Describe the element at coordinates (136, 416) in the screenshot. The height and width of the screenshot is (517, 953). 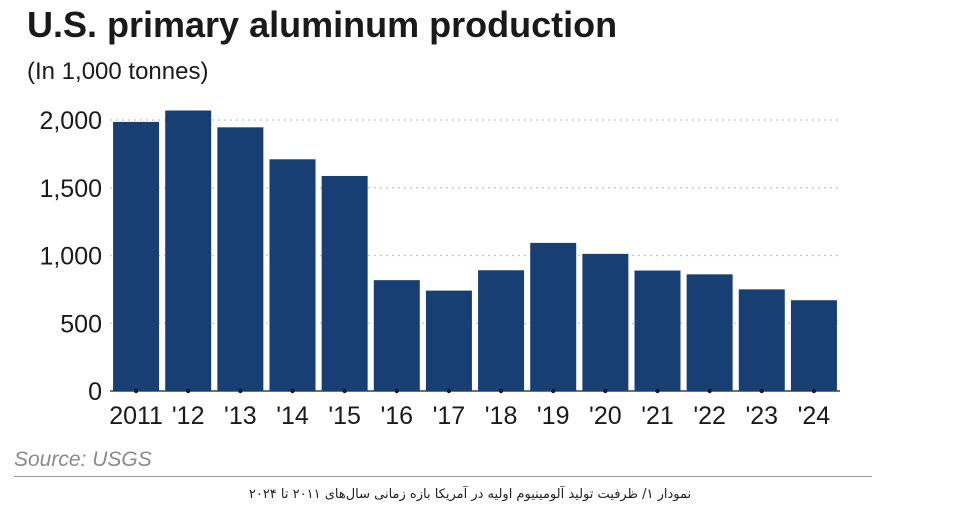
I see `x-tick-label: 2011` at that location.